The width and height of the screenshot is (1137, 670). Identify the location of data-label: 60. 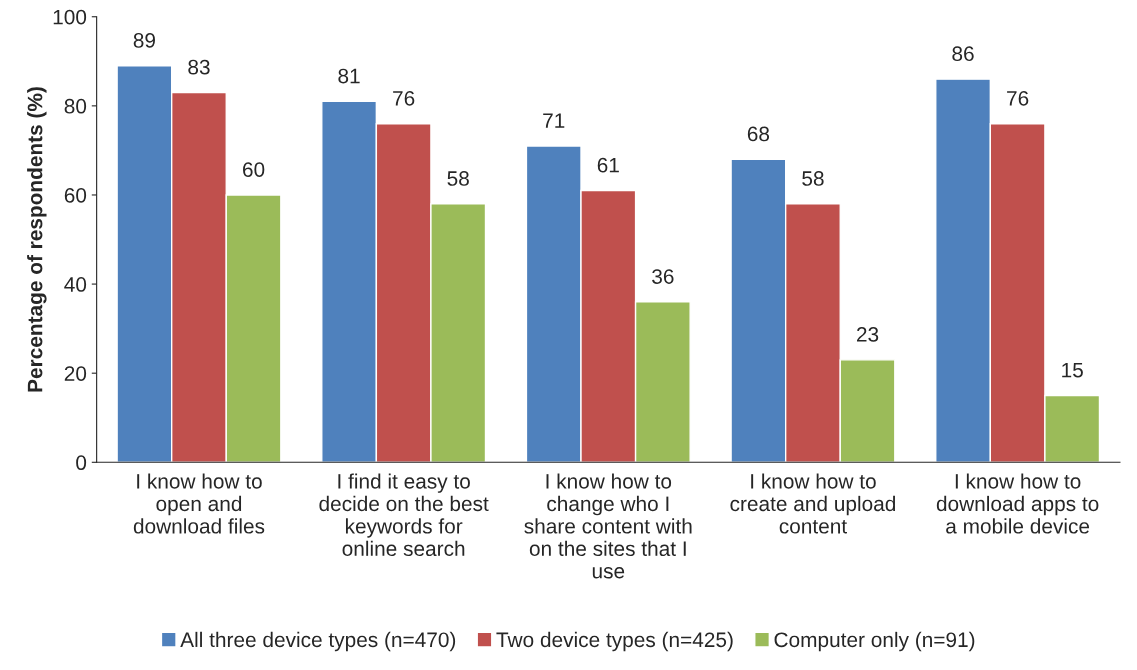
(254, 169).